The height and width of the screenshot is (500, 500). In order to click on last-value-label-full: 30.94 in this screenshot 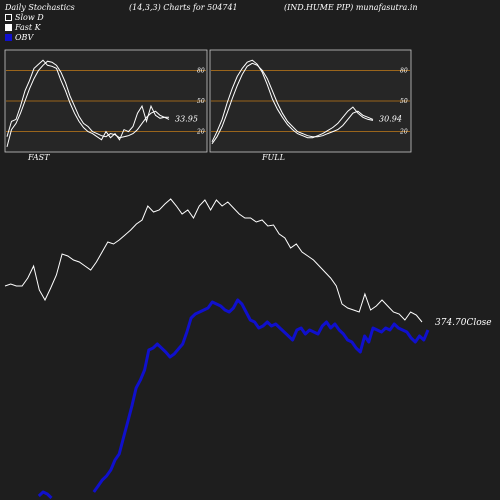, I will do `click(390, 118)`.